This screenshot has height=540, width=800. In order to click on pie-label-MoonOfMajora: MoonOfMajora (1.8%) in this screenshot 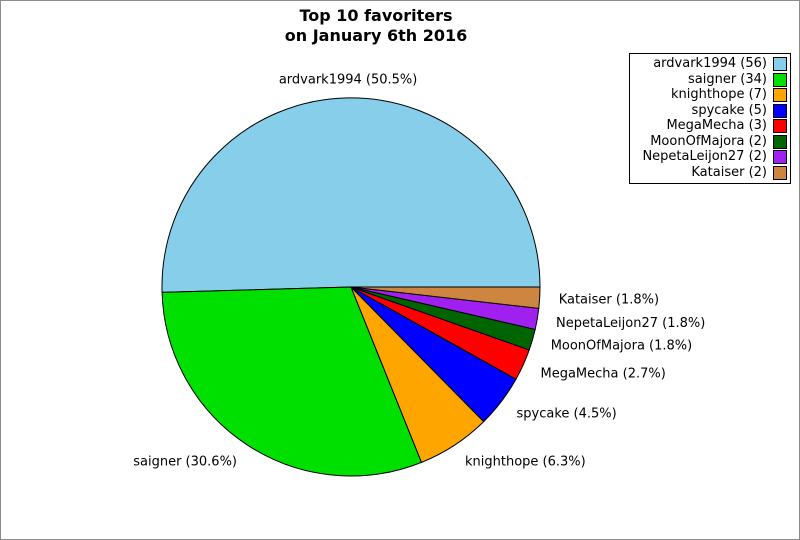, I will do `click(622, 346)`.